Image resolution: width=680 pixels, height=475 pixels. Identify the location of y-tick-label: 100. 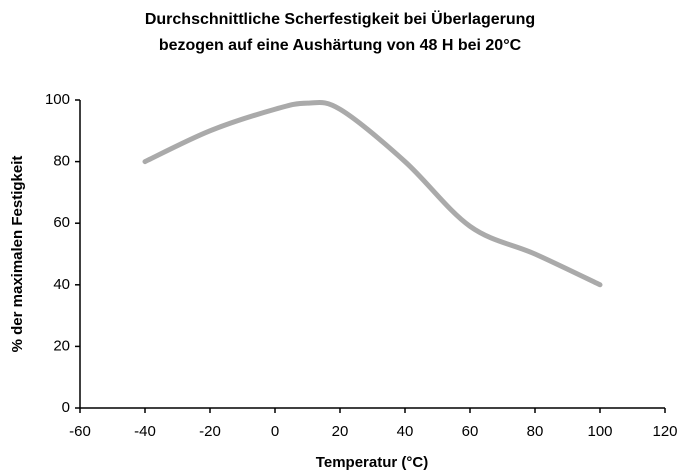
(57, 99).